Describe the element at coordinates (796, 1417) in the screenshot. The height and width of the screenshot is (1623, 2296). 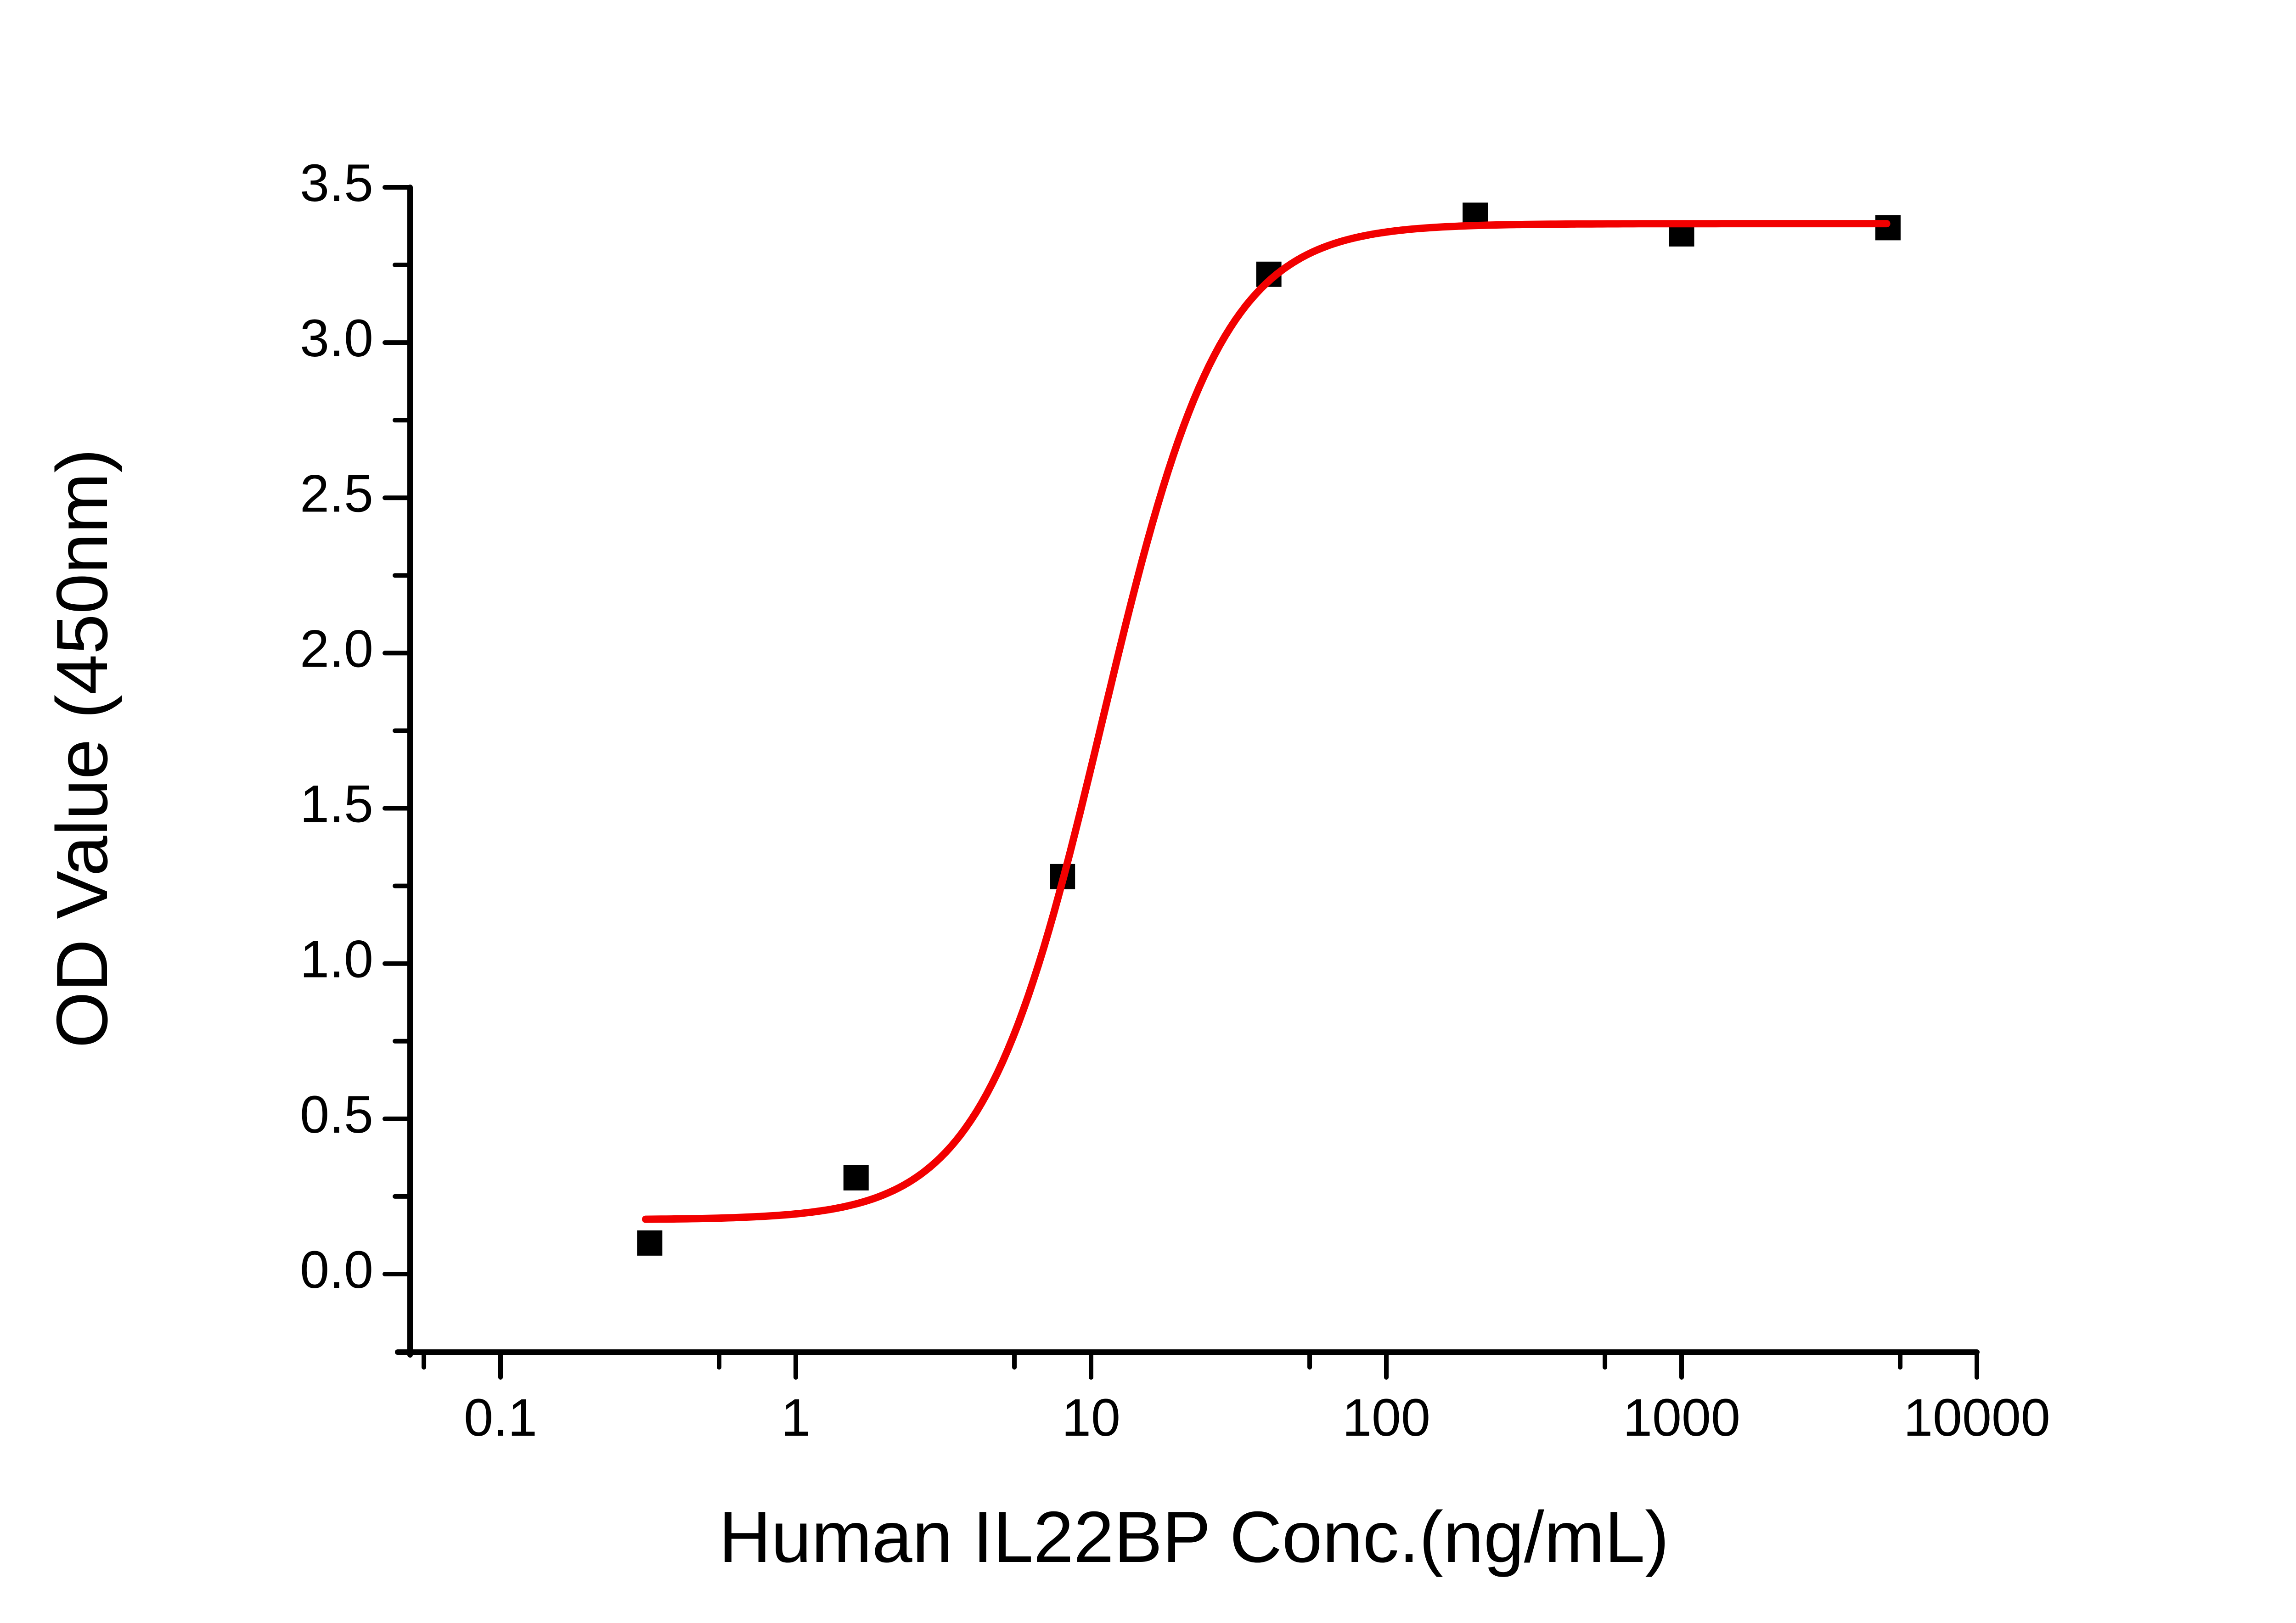
I see `x-tick-label: 1` at that location.